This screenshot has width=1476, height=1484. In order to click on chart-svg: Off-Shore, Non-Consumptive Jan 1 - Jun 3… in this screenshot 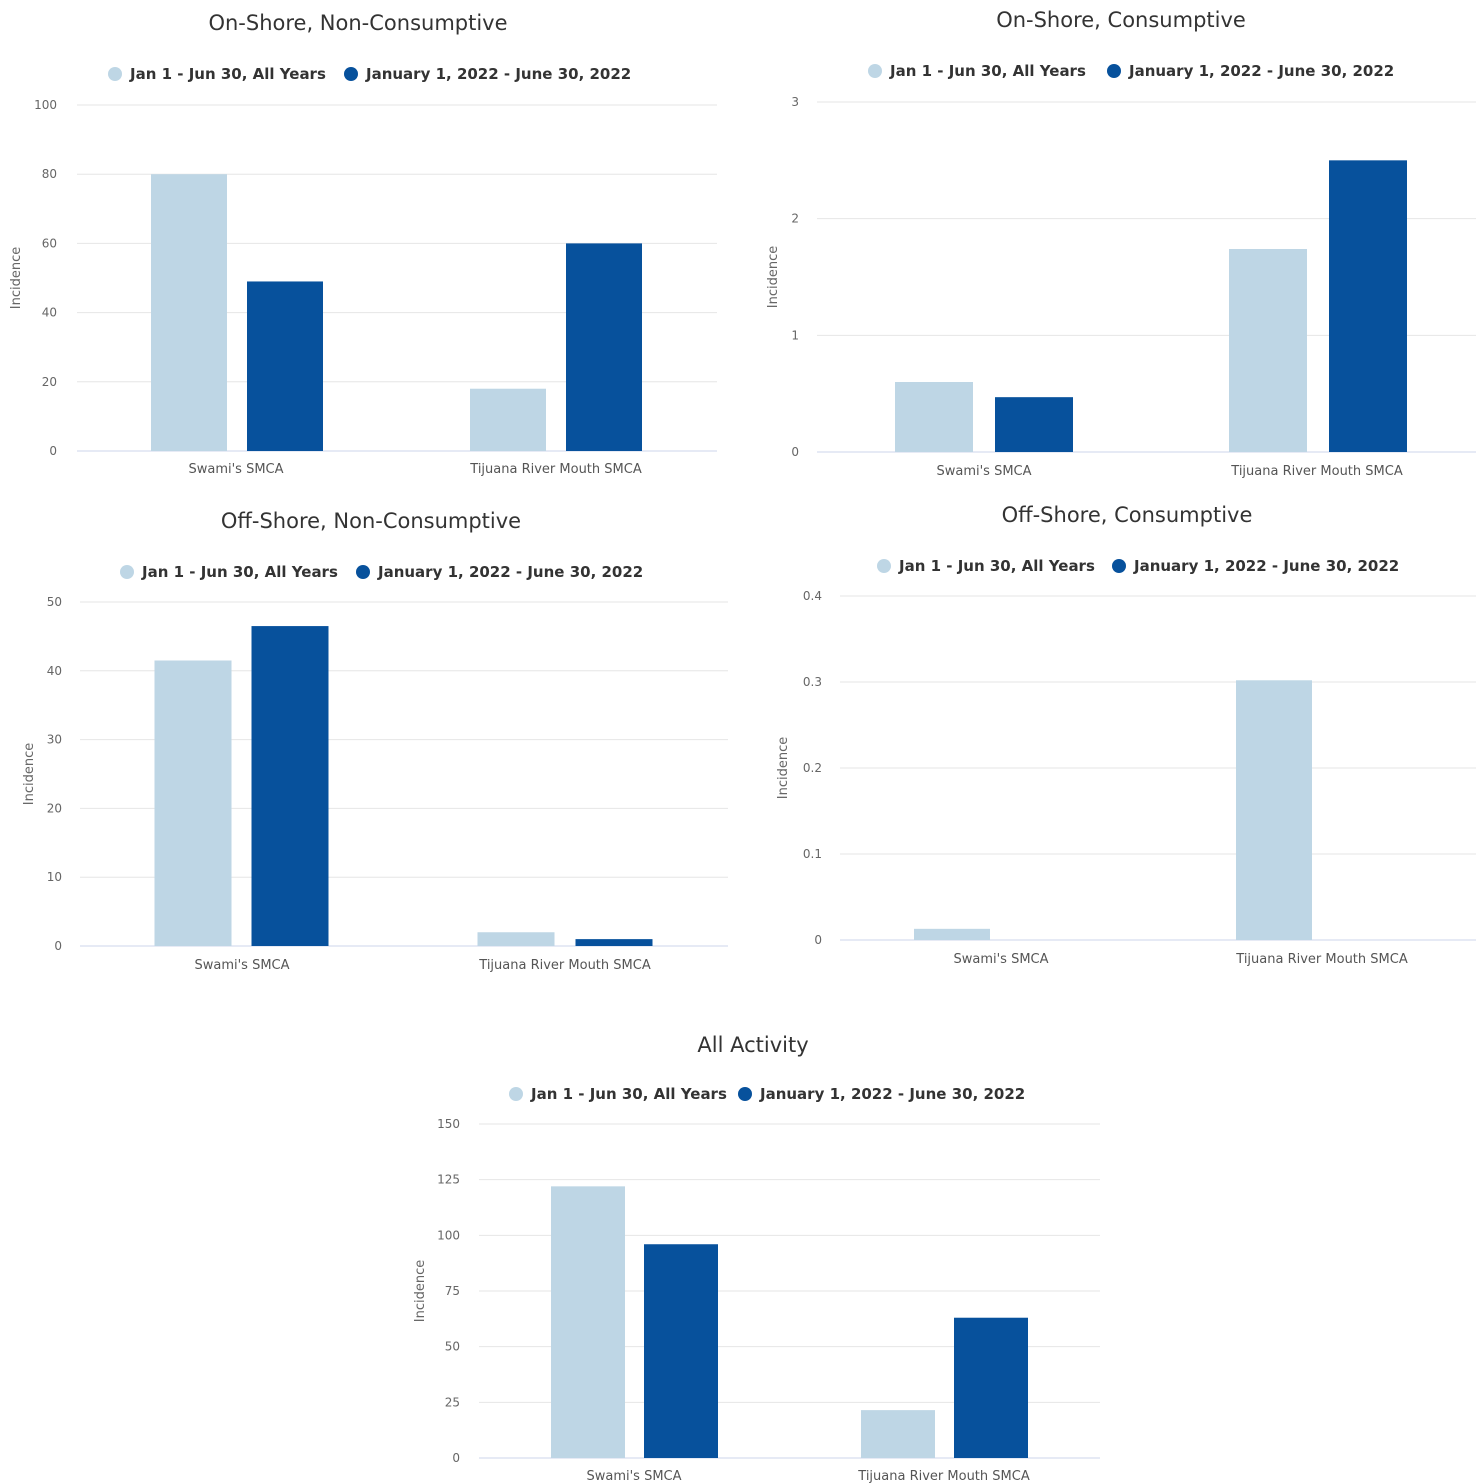, I will do `click(375, 741)`.